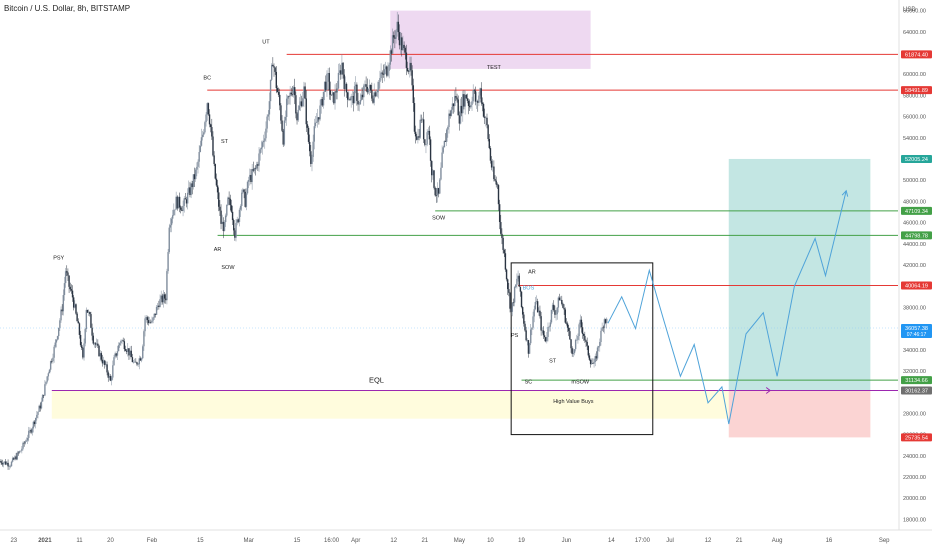 The image size is (932, 550). What do you see at coordinates (916, 160) in the screenshot?
I see `price-label-2: 52005.24` at bounding box center [916, 160].